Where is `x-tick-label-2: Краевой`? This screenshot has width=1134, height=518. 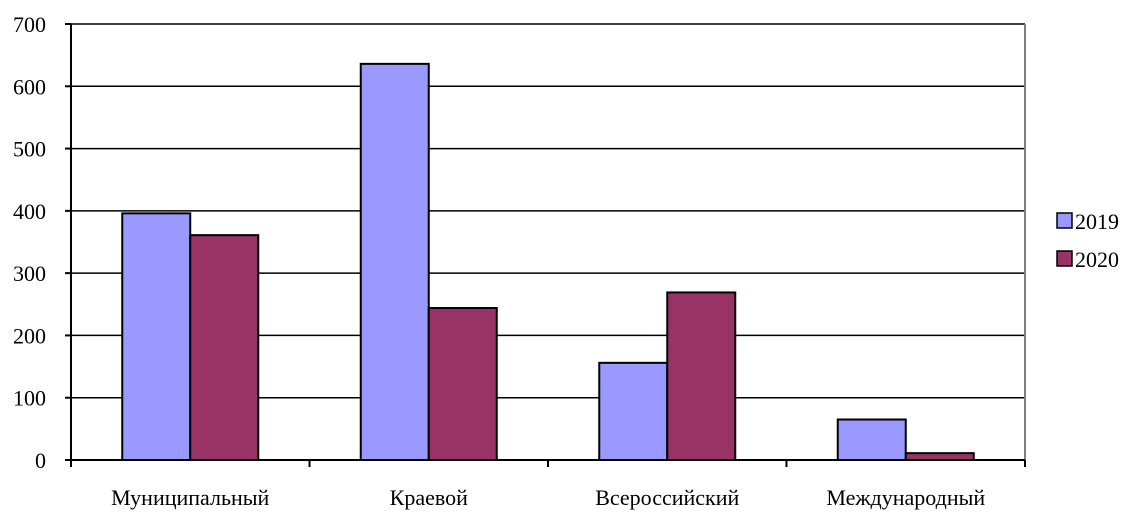 x-tick-label-2: Краевой is located at coordinates (429, 497).